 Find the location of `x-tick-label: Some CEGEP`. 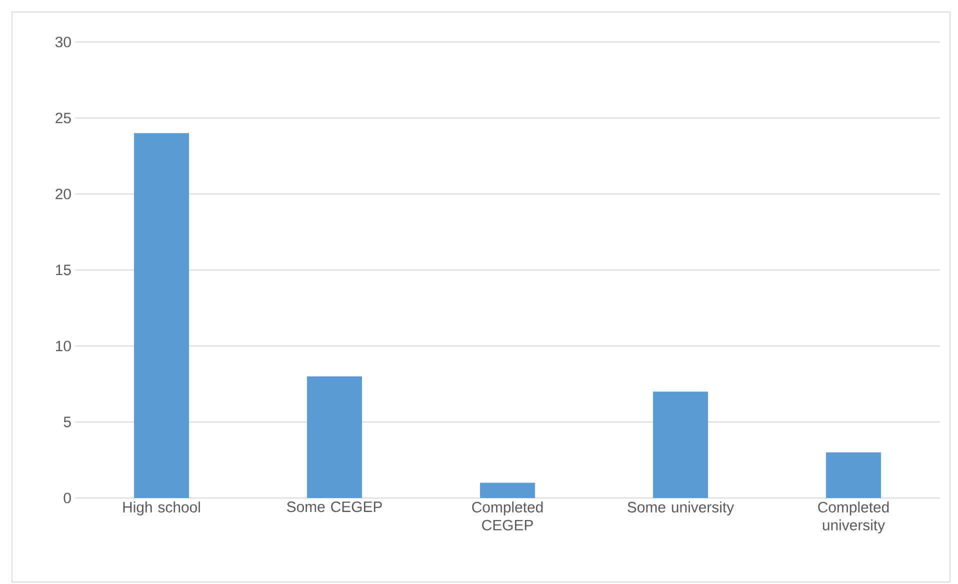

x-tick-label: Some CEGEP is located at coordinates (334, 507).